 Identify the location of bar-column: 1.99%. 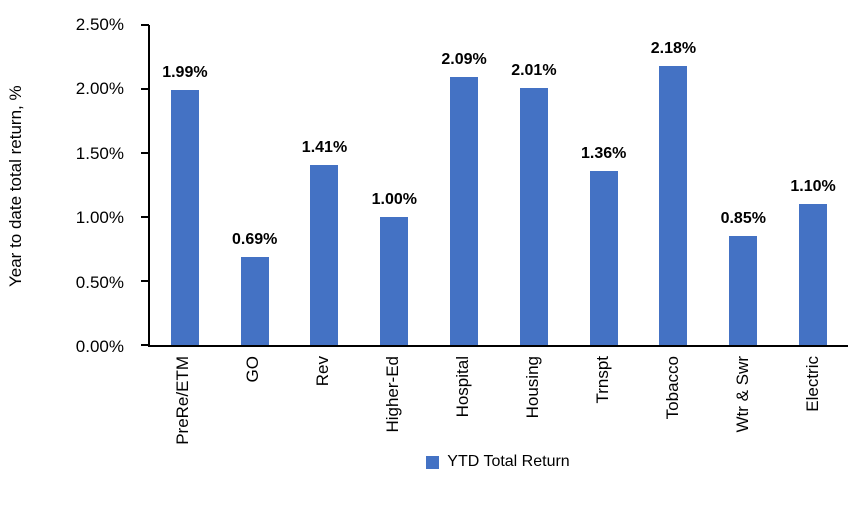
(185, 185).